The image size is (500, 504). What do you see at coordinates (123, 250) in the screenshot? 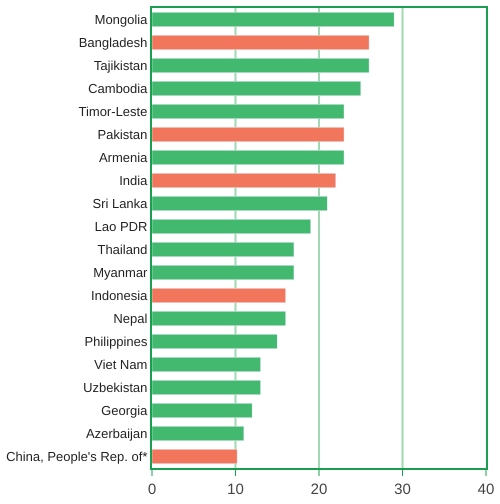
I see `y-tick-label: Thailand` at bounding box center [123, 250].